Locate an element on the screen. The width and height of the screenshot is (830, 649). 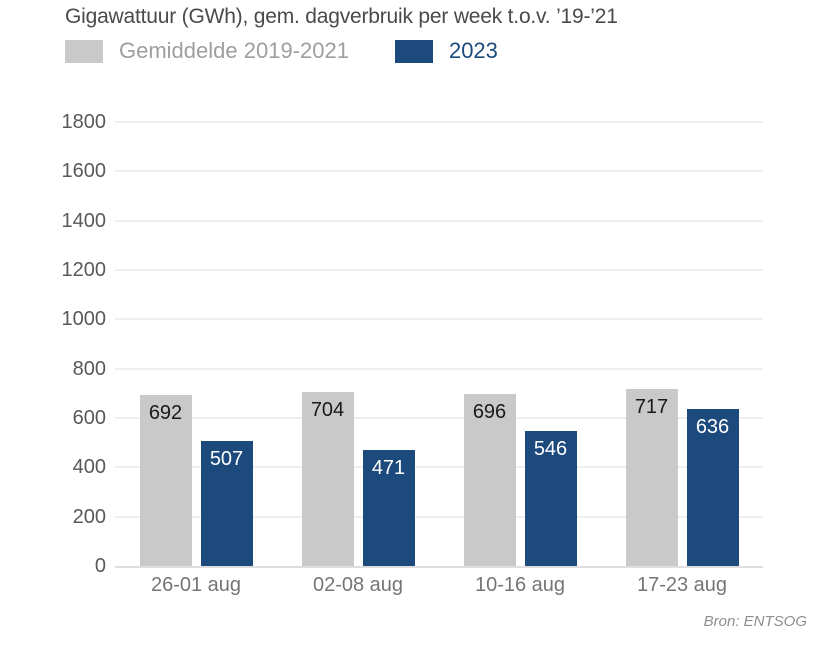
bar-group: 692 507 is located at coordinates (196, 344).